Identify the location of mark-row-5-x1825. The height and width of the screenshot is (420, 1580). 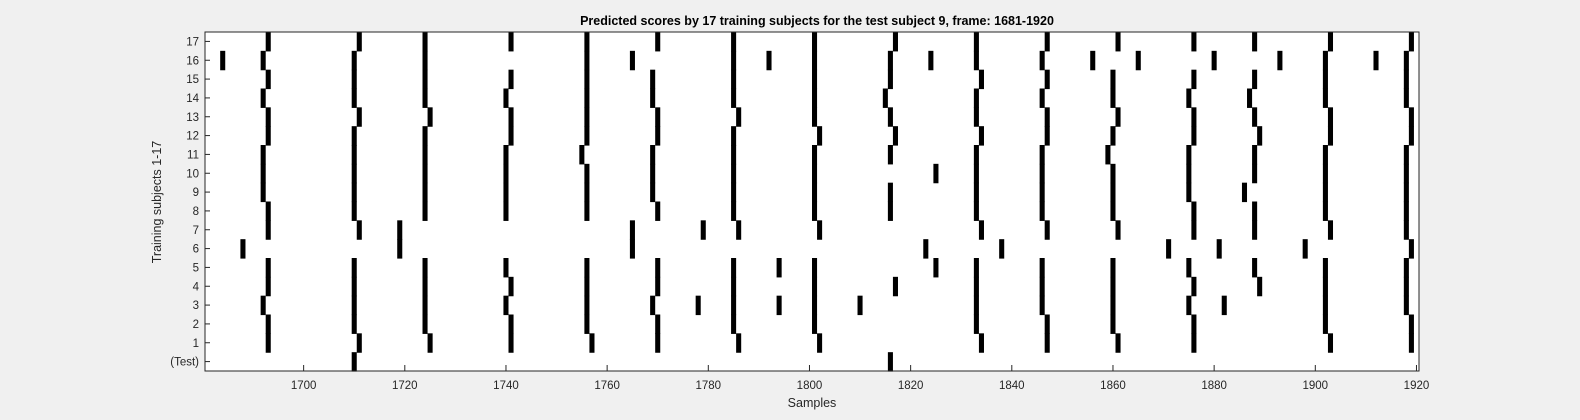
(936, 268).